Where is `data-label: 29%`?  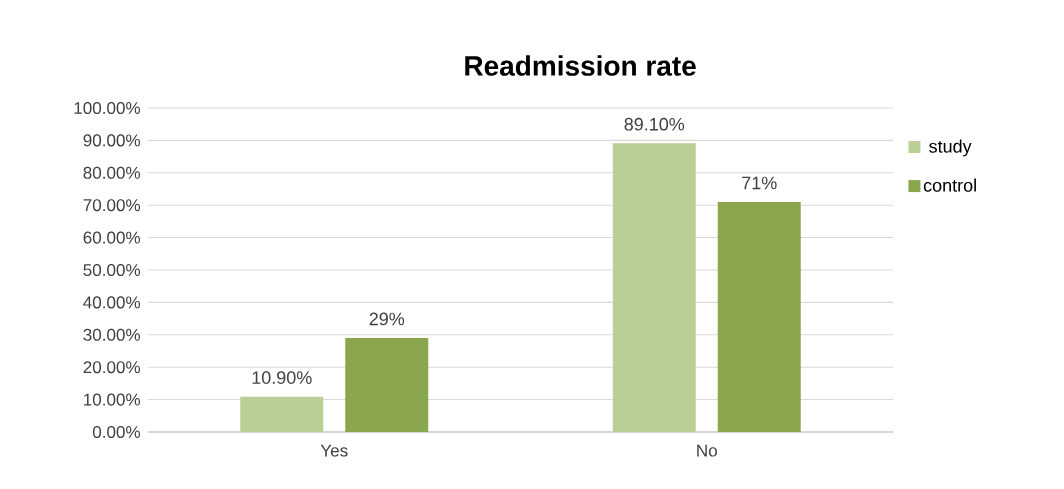
data-label: 29% is located at coordinates (387, 319).